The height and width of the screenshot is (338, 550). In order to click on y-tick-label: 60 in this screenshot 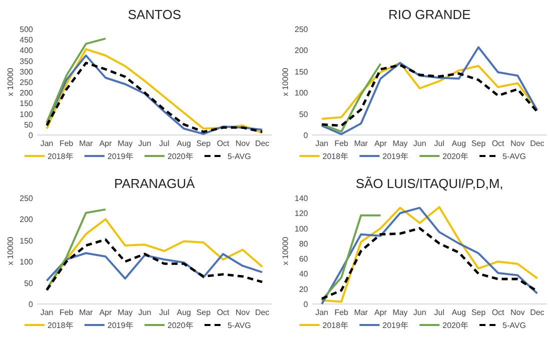, I will do `click(304, 259)`.